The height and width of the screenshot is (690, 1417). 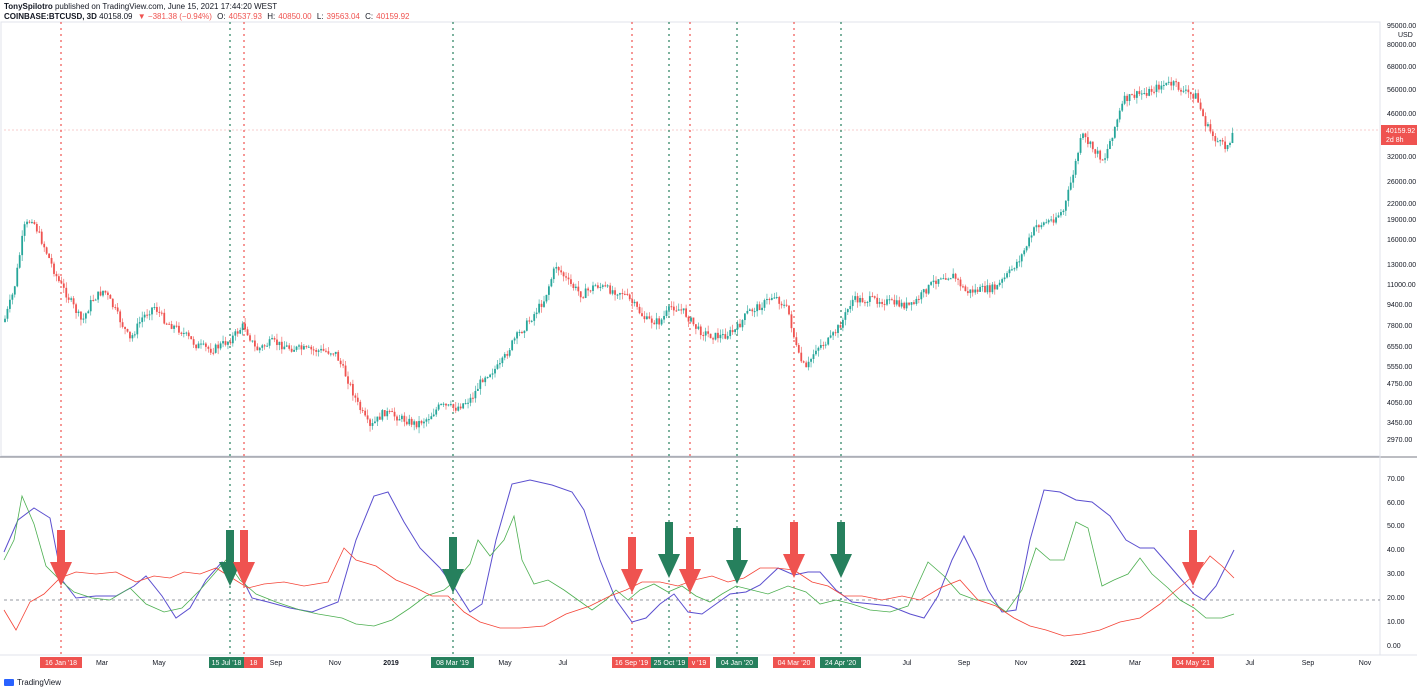 I want to click on price-tick-label: 68000.00, so click(x=1401, y=67).